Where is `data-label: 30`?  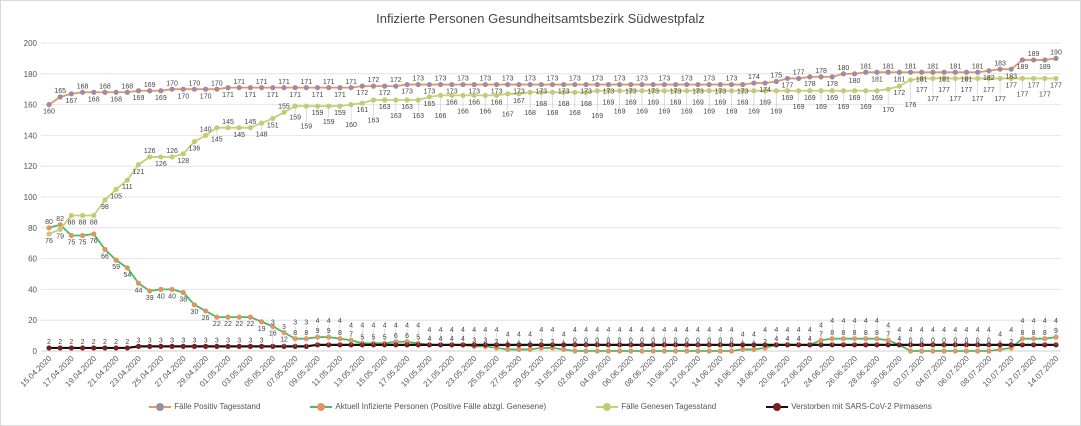 data-label: 30 is located at coordinates (195, 312).